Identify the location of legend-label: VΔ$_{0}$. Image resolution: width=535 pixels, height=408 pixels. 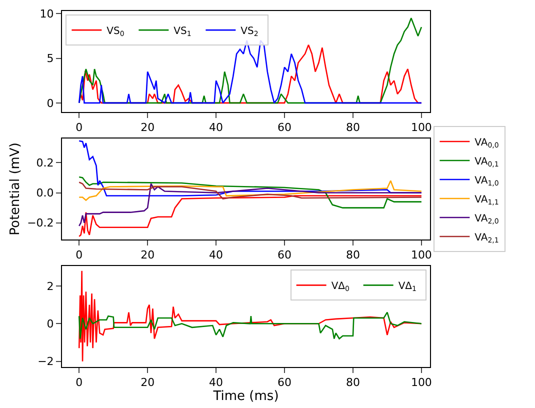
(340, 287).